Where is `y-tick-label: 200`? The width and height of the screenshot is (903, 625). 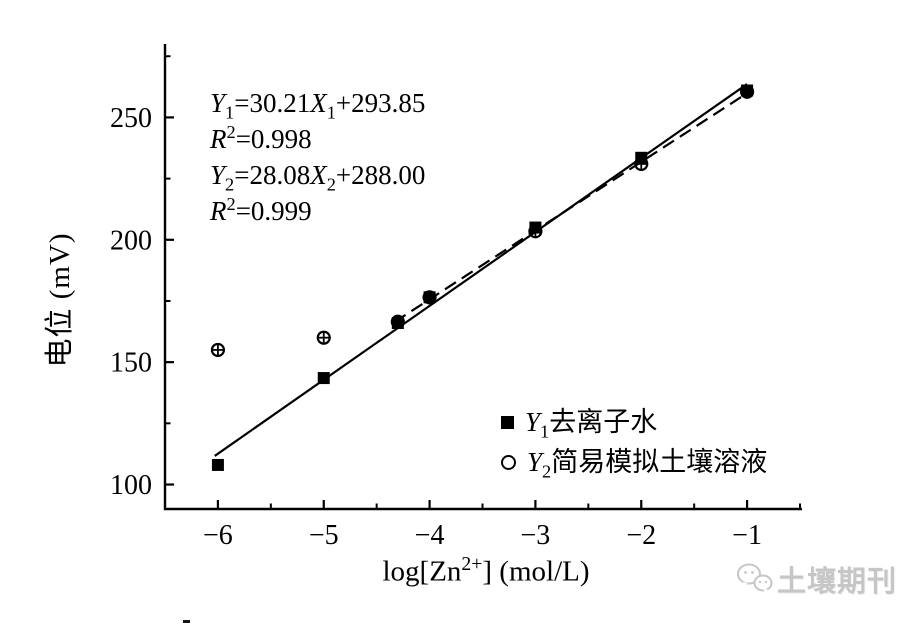 y-tick-label: 200 is located at coordinates (131, 240).